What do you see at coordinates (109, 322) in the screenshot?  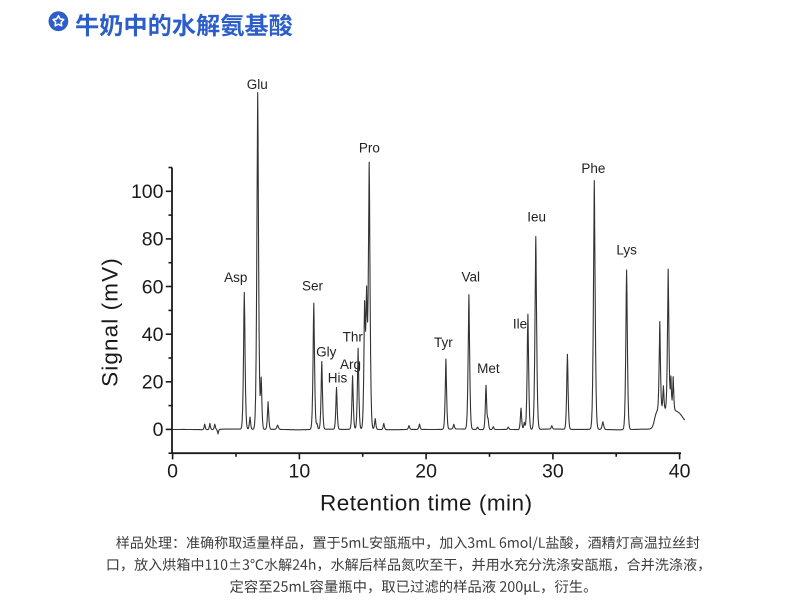 I see `svg-text: Signal (mV)` at bounding box center [109, 322].